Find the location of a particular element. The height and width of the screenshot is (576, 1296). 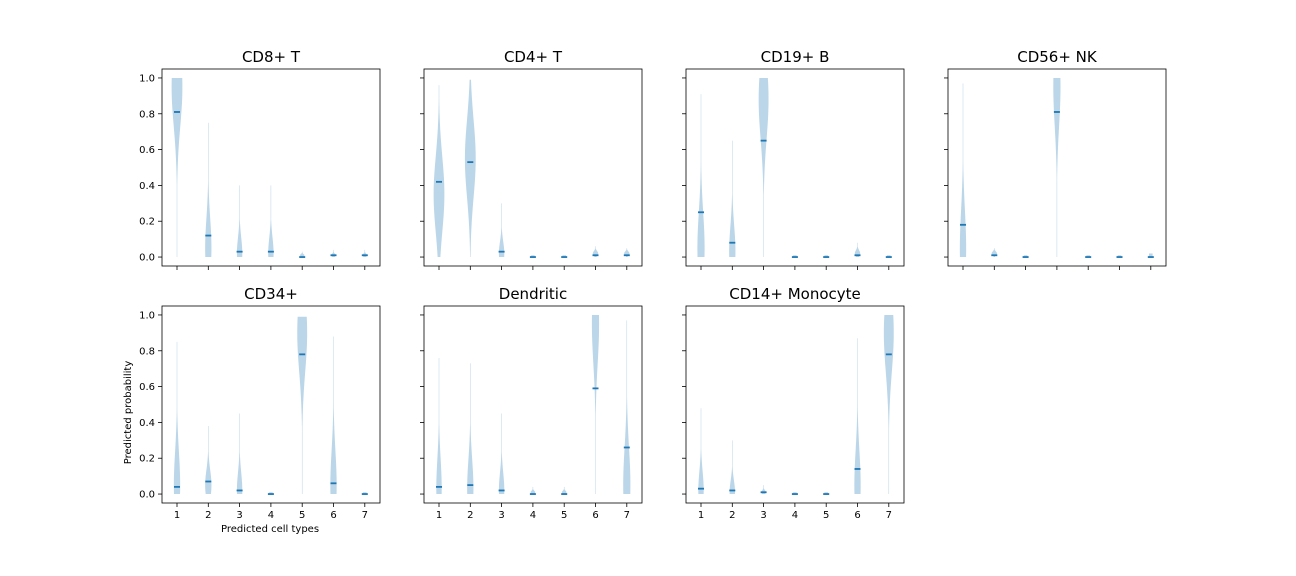

panel-title: CD19+ B is located at coordinates (795, 57).